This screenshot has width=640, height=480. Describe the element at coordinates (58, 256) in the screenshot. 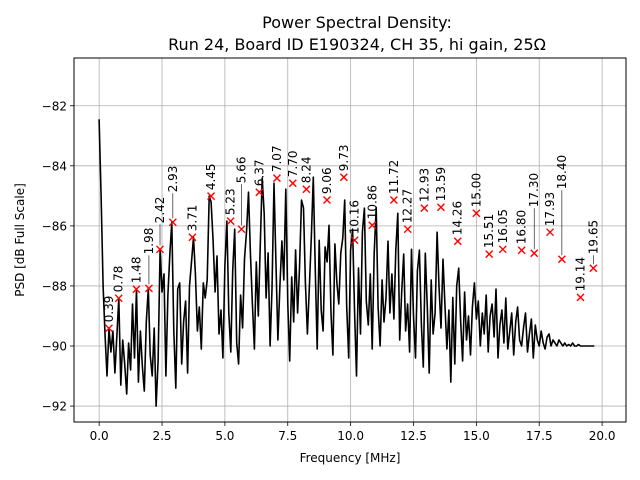

I see `y-axis-ticks: −92 −90 −88 −86 −84 −82` at that location.